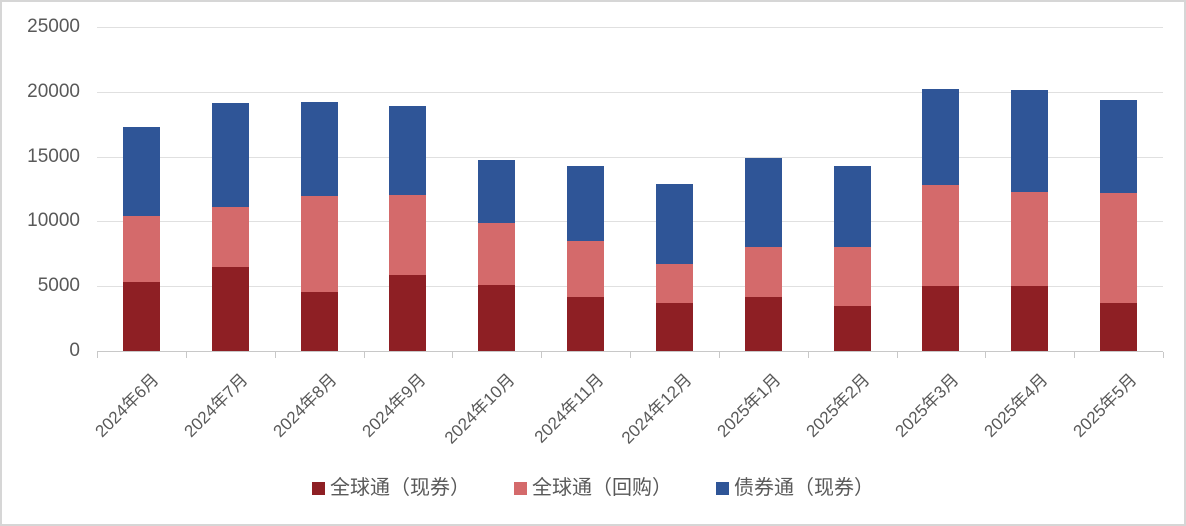  Describe the element at coordinates (394, 405) in the screenshot. I see `x-axis-category-label: 2024年9月` at that location.